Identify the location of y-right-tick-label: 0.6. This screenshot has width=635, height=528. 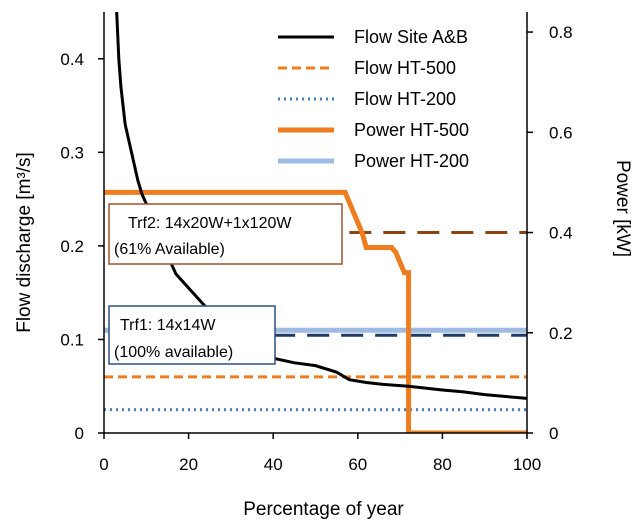
(561, 132).